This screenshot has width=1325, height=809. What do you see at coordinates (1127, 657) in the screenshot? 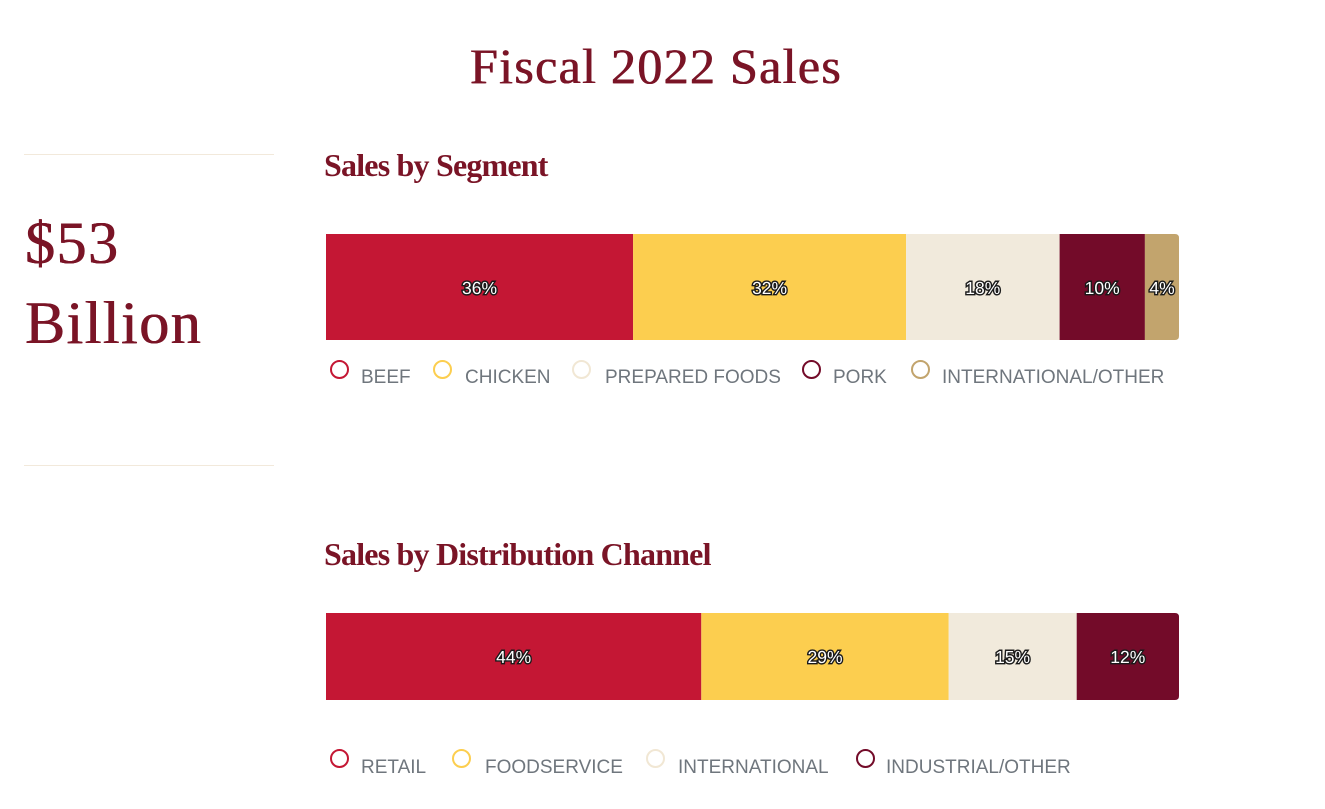
I see `svg-text: 12%` at bounding box center [1127, 657].